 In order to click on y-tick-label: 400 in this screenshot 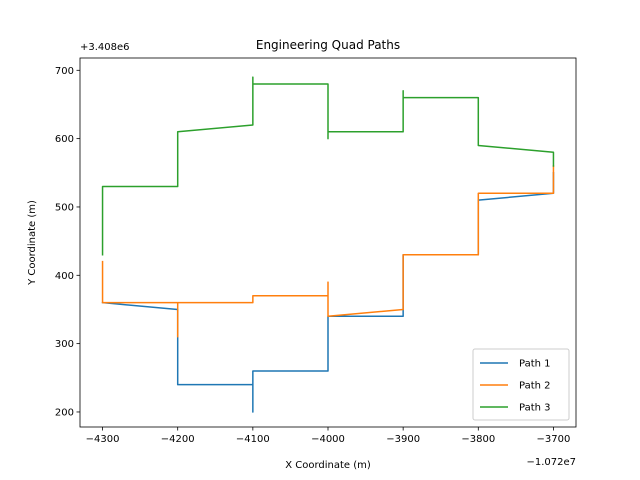, I will do `click(64, 276)`.